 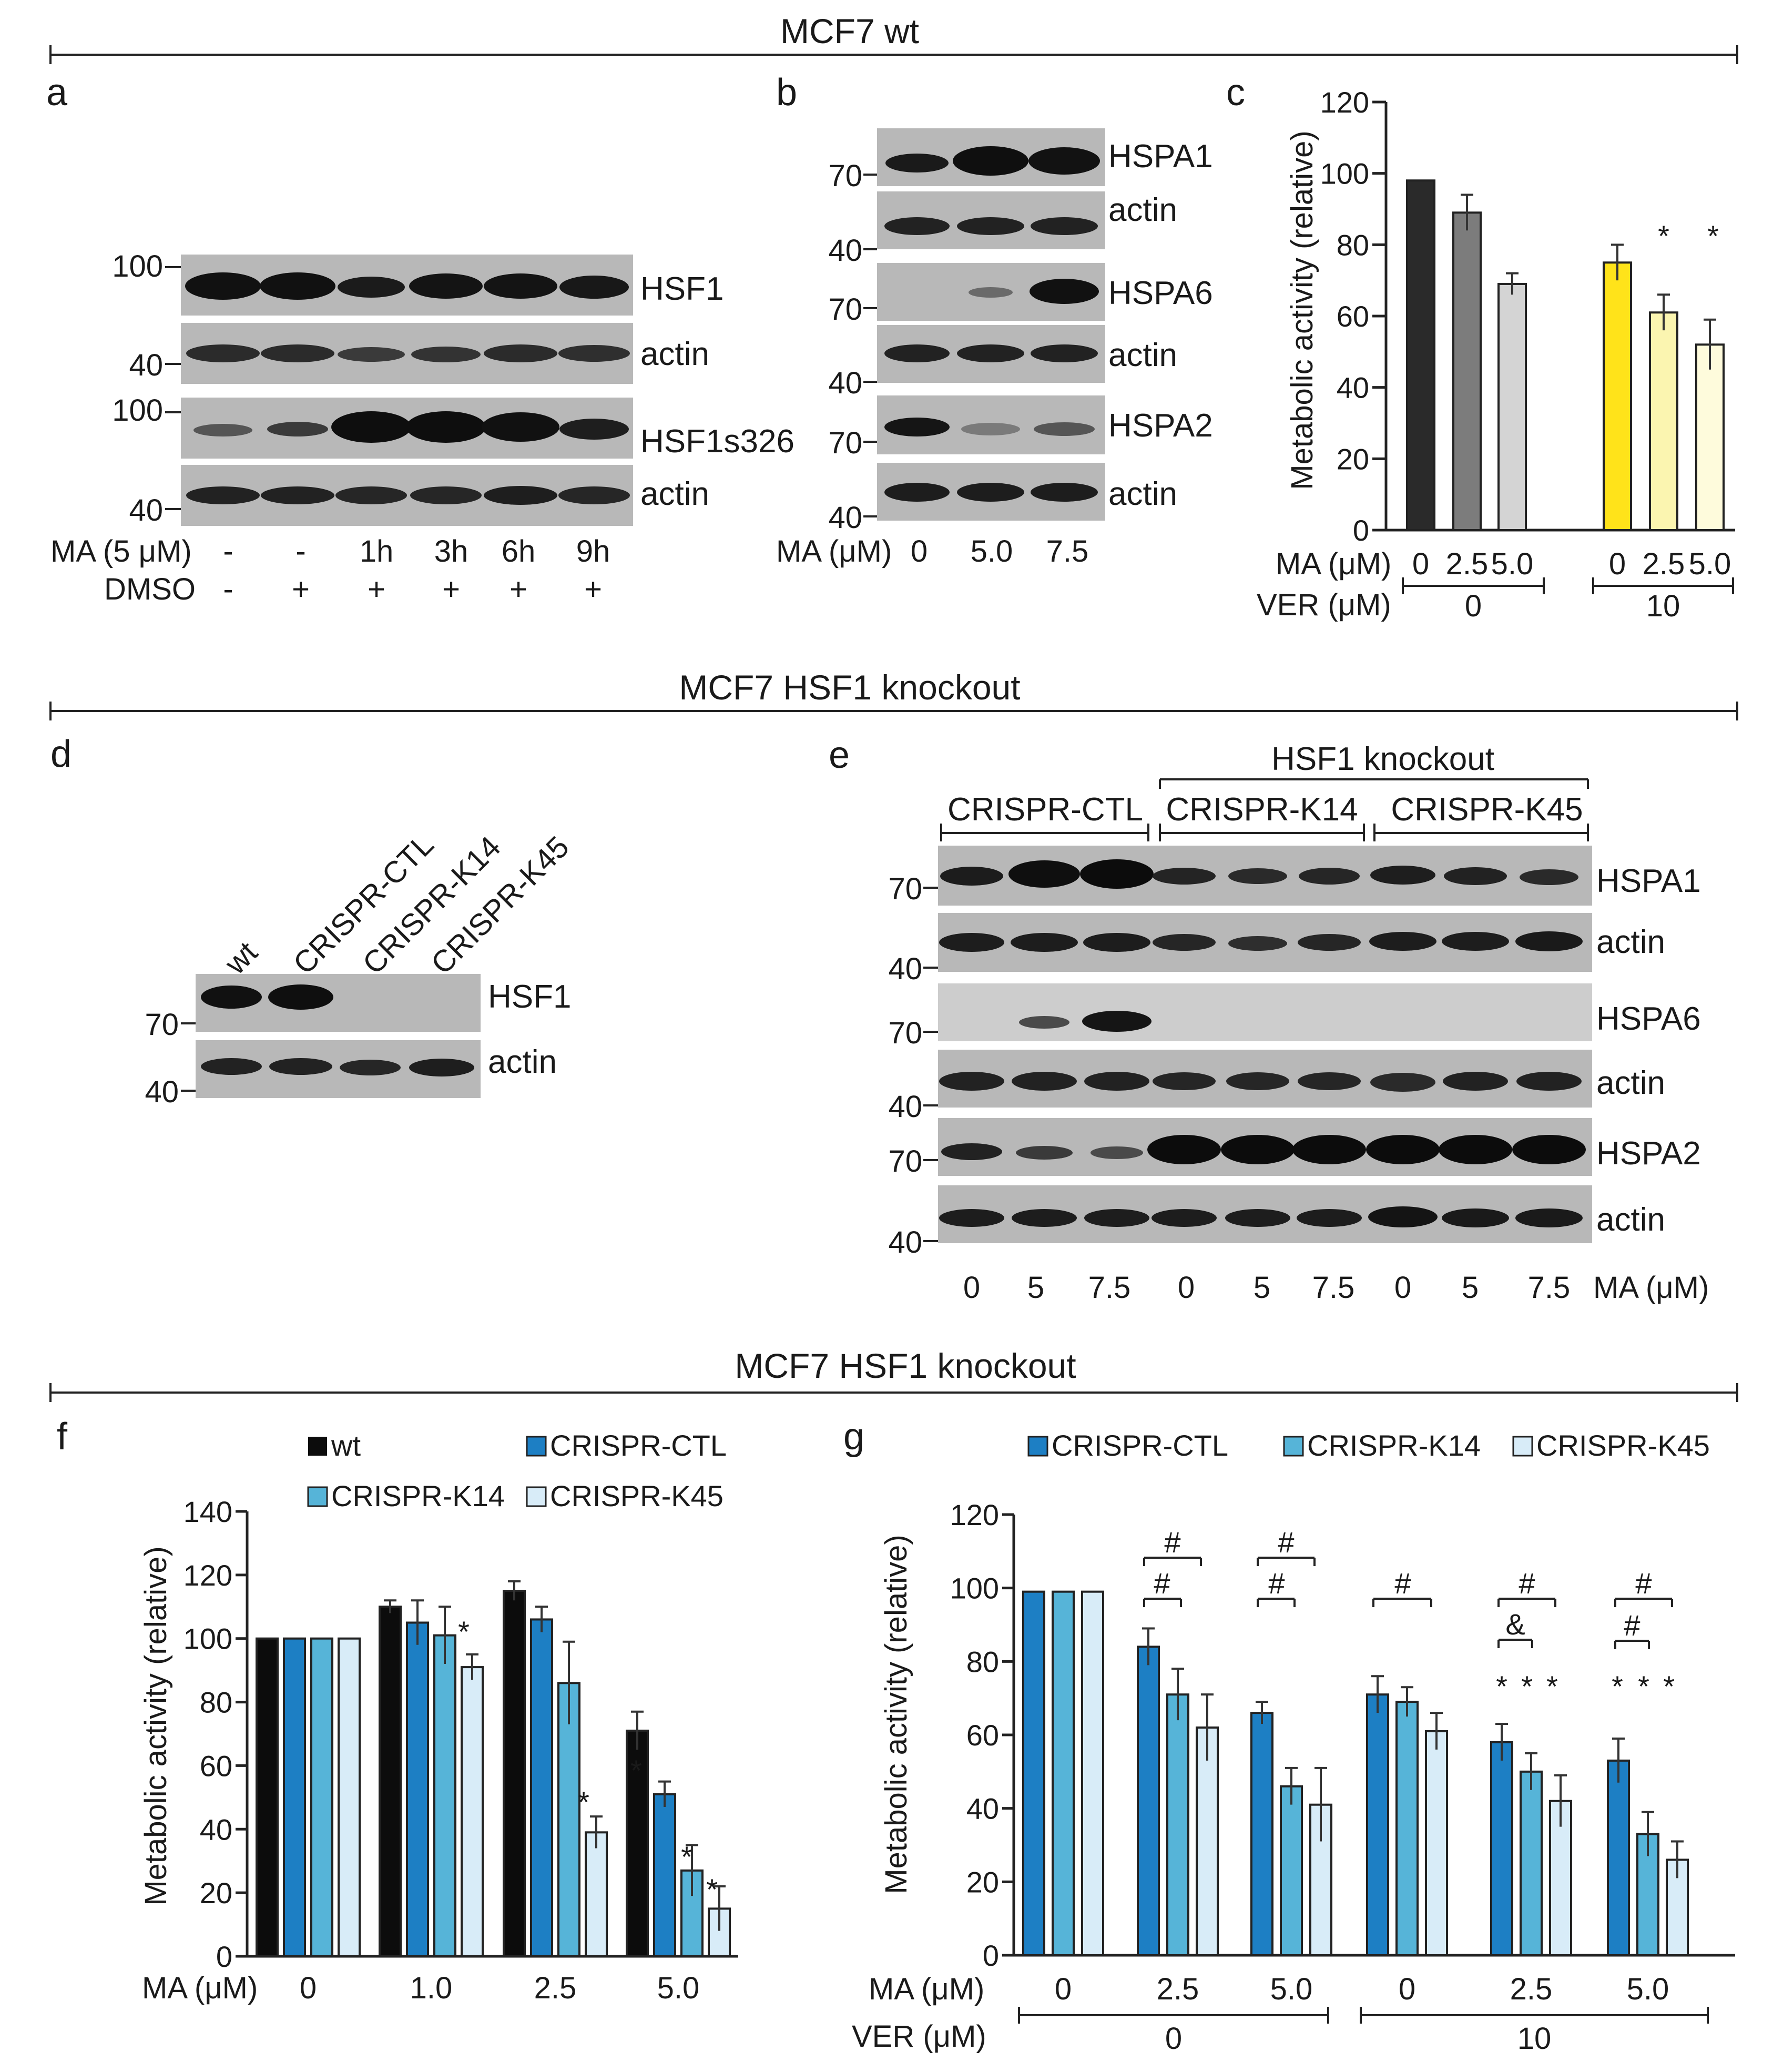 I want to click on chart-c-row2-label: VER (μM), so click(x=1324, y=605).